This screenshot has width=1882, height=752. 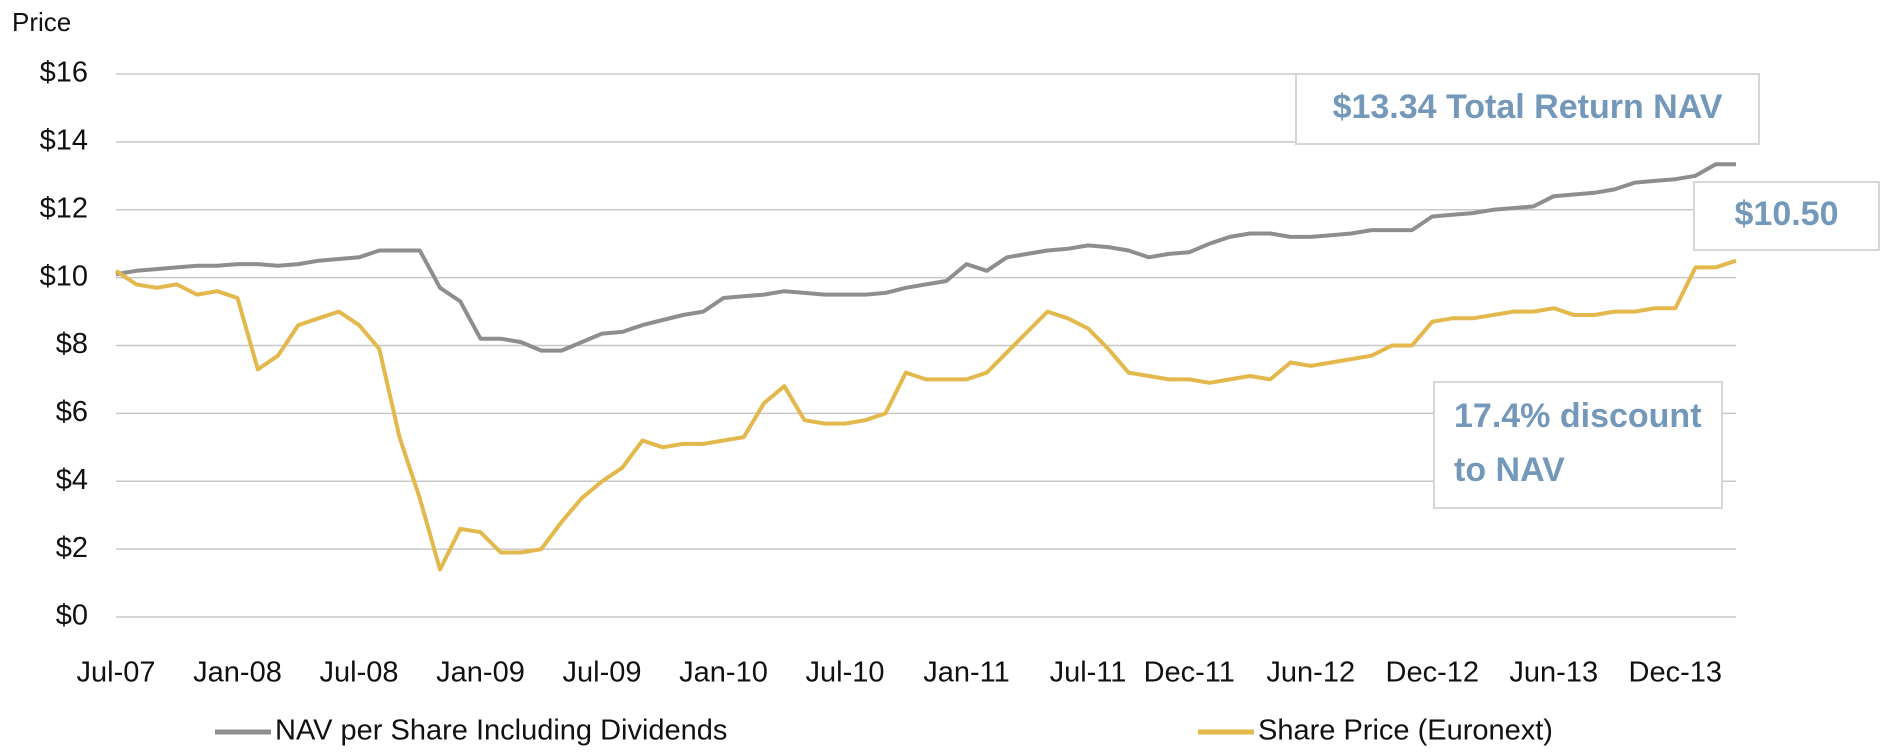 I want to click on y-tick-label: $16, so click(x=64, y=73).